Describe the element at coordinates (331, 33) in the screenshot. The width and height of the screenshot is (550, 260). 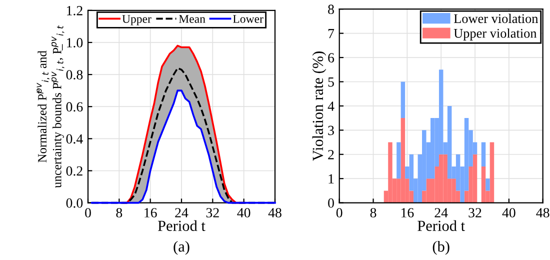
I see `y-tick-label: 7` at that location.